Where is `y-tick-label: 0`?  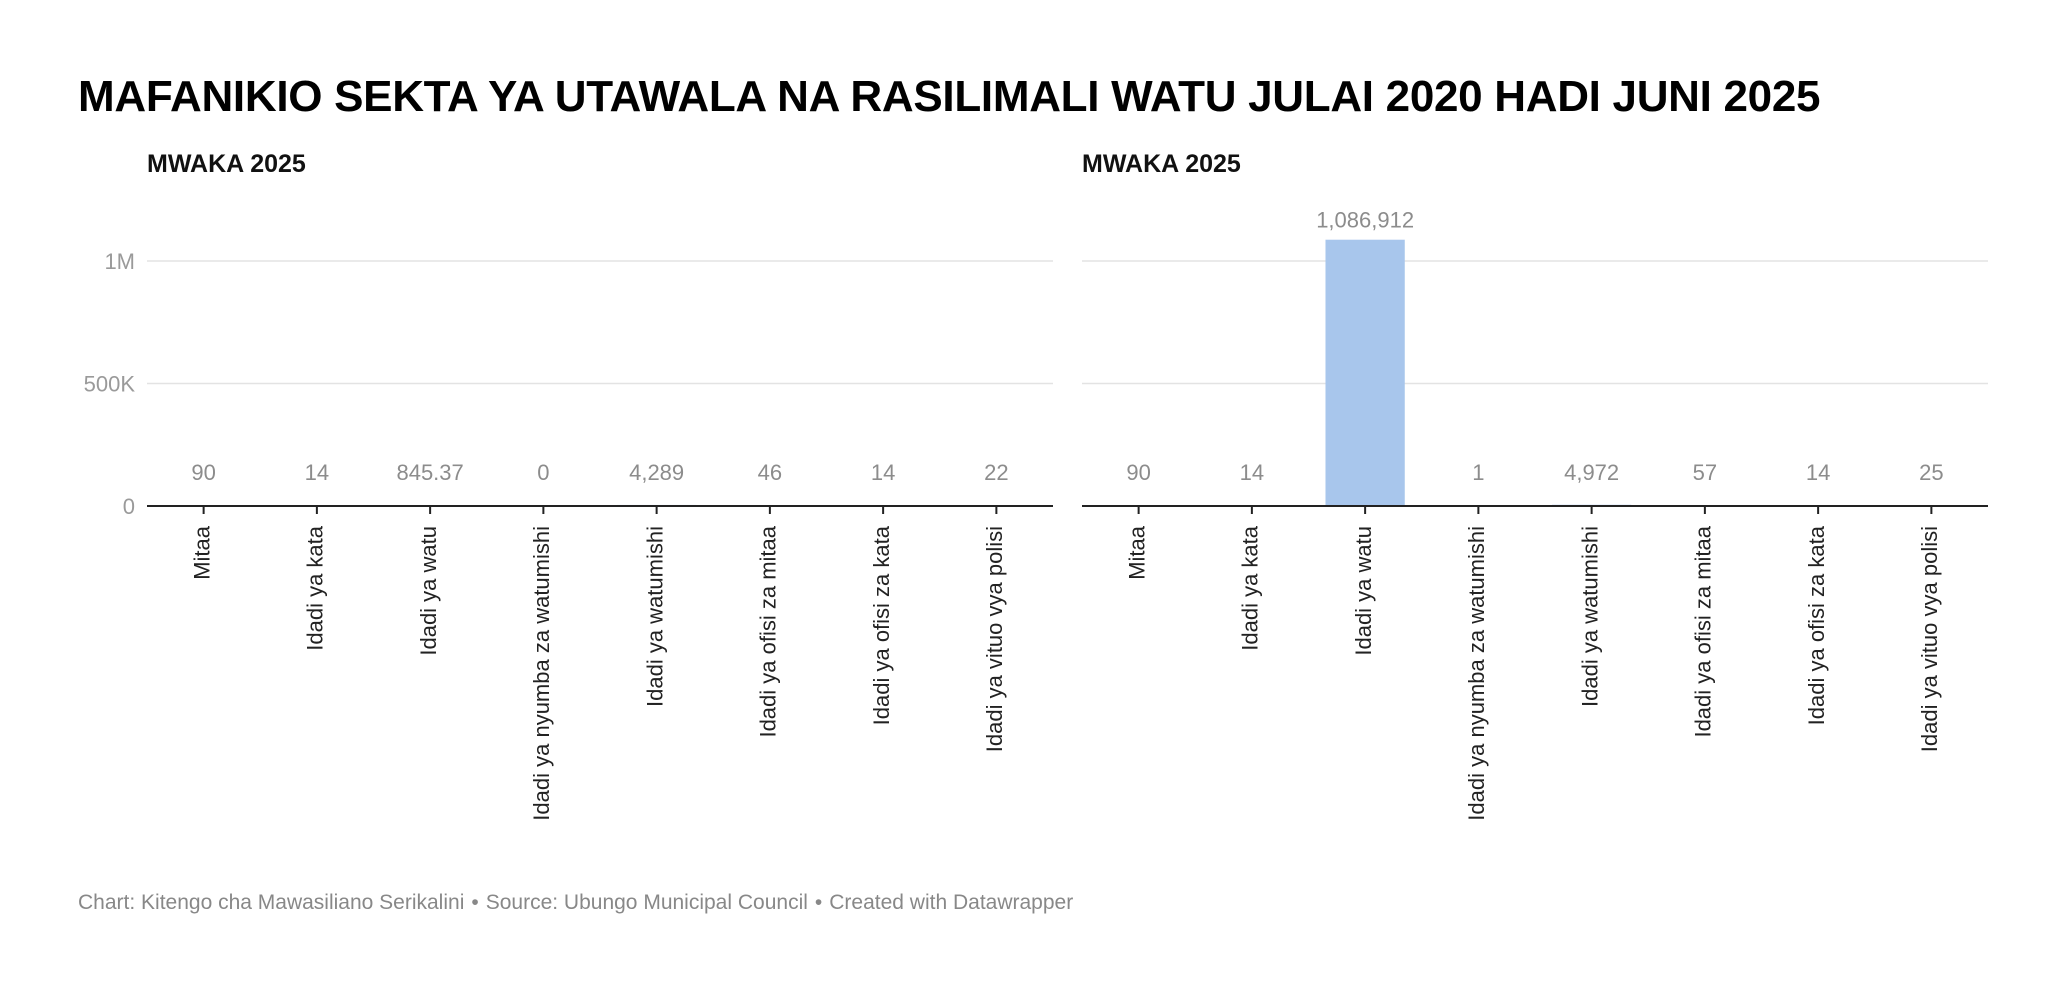 y-tick-label: 0 is located at coordinates (129, 506).